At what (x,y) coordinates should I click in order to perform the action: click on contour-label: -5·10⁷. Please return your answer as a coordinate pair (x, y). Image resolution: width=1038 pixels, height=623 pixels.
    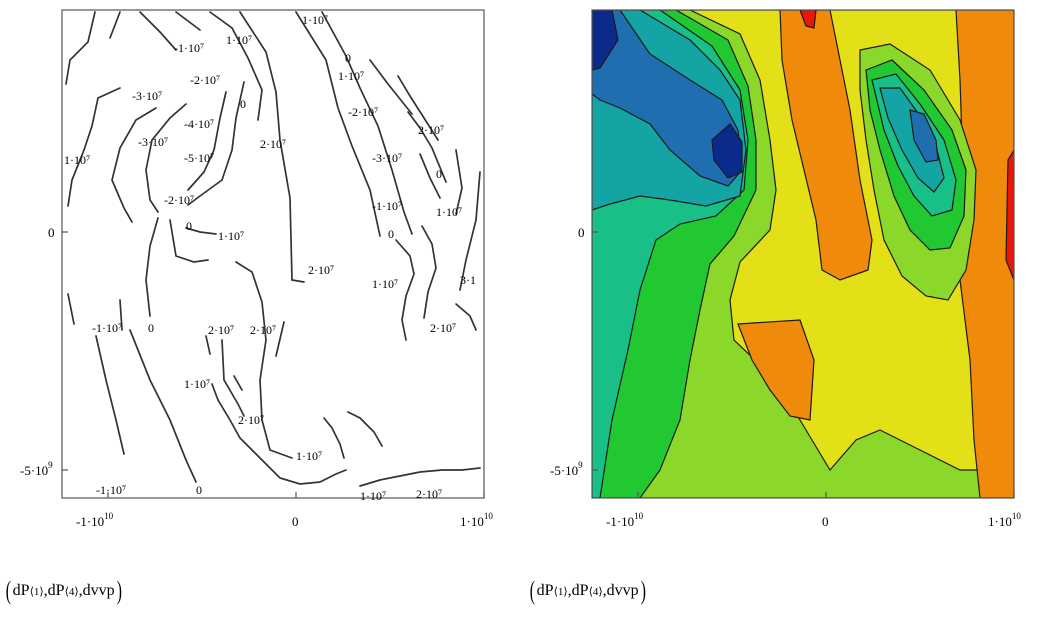
    Looking at the image, I should click on (199, 158).